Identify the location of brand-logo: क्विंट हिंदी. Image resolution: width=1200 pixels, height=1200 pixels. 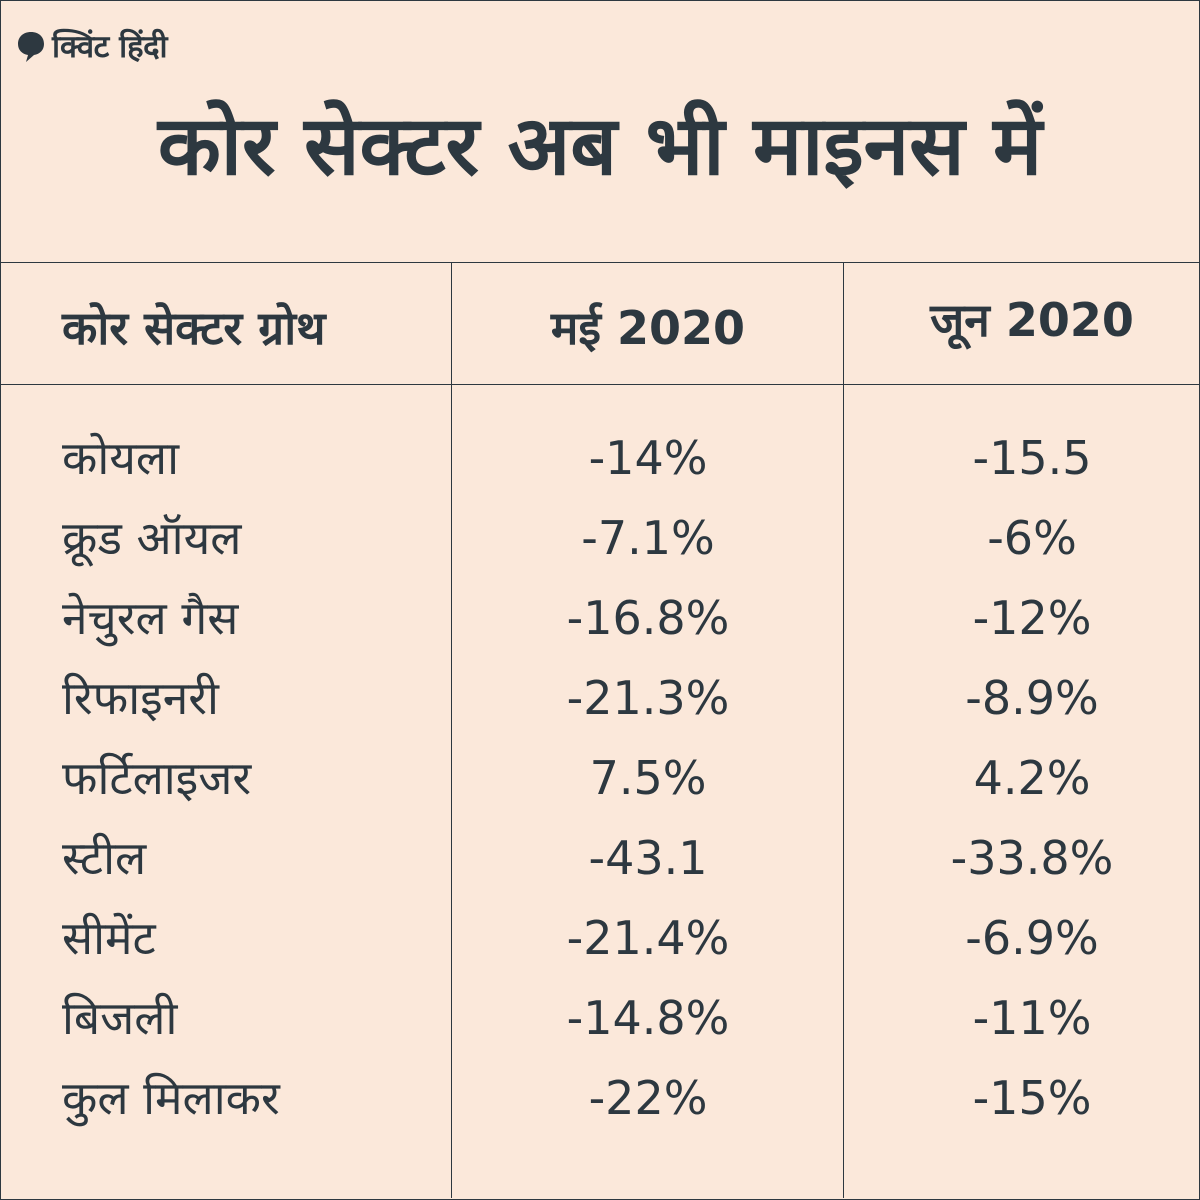
(92, 46).